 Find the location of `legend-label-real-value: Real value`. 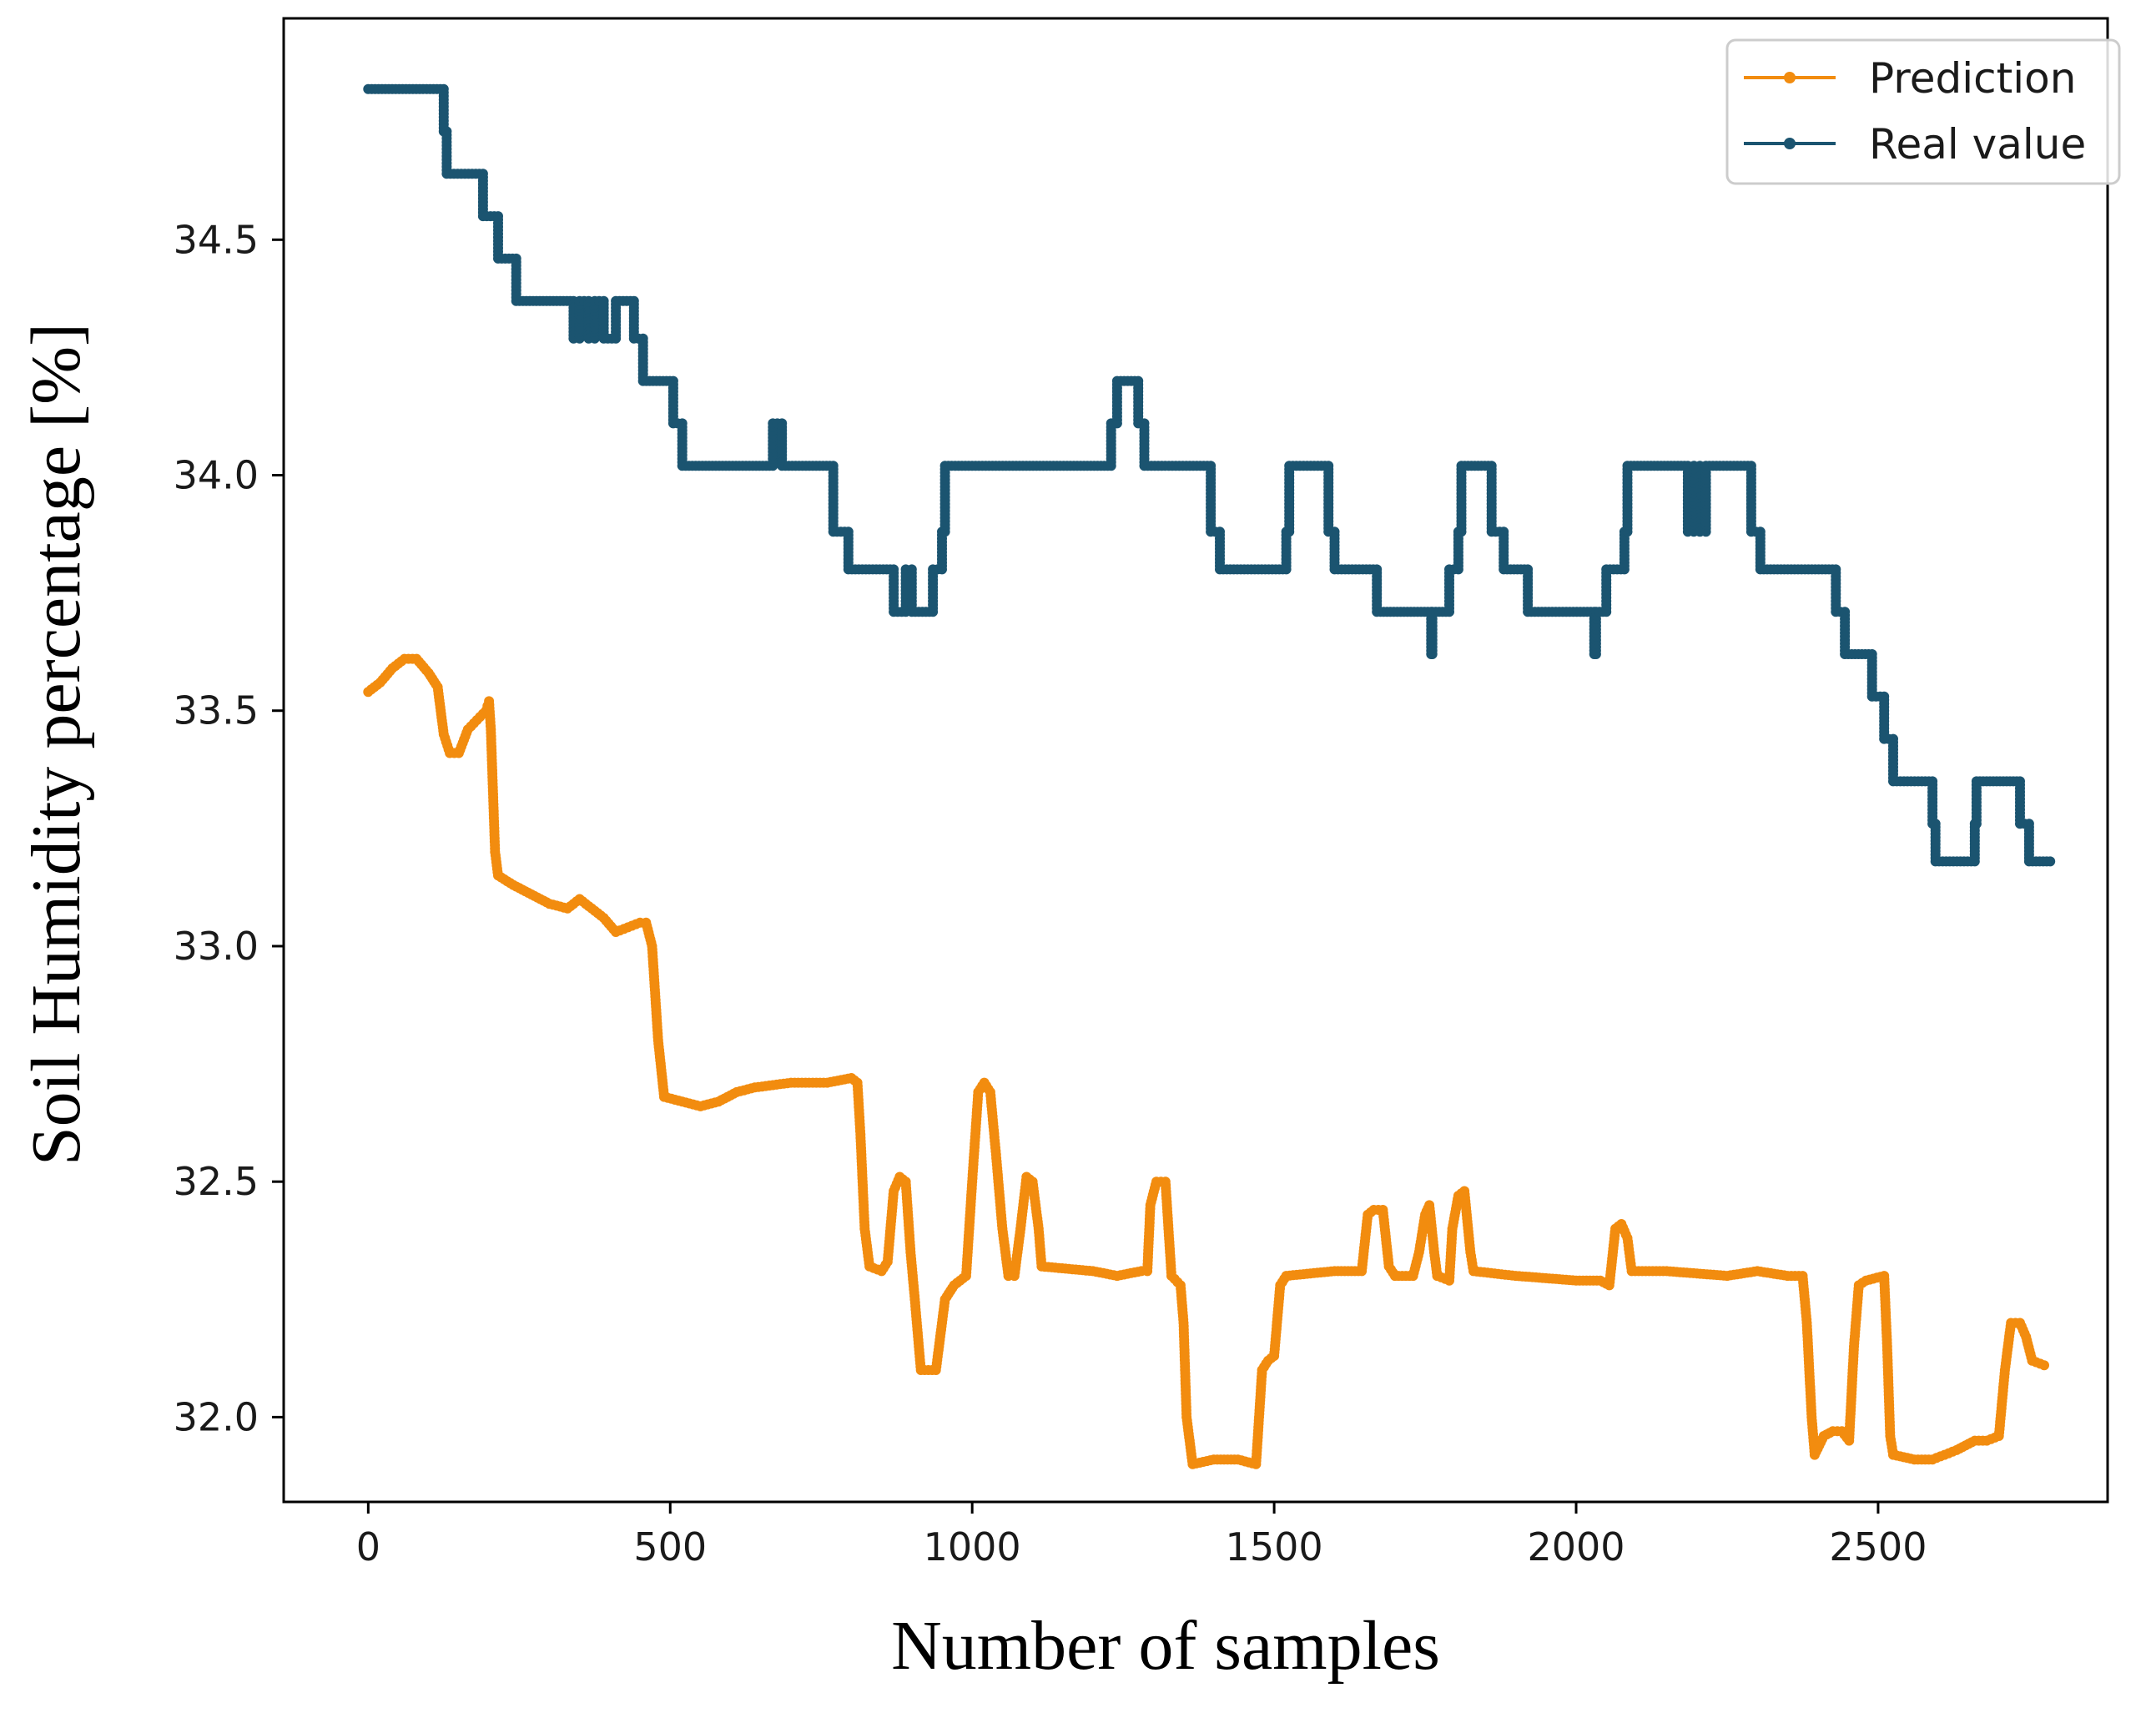

legend-label-real-value: Real value is located at coordinates (1977, 144).